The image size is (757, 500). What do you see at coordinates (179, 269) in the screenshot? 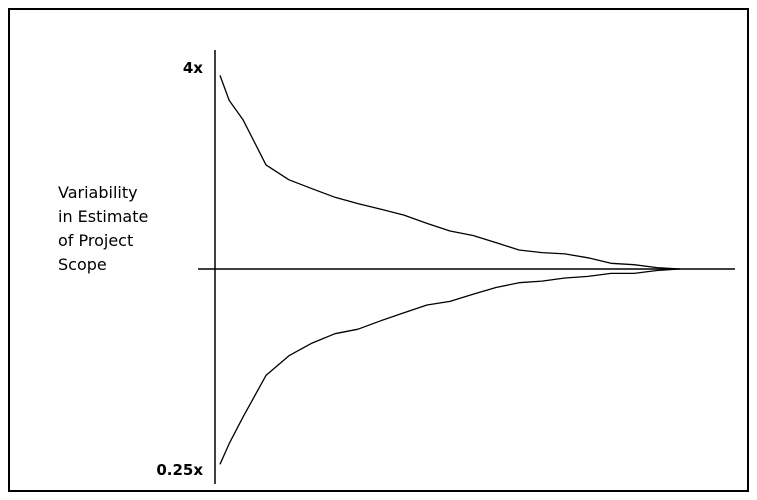
I see `y-tick-labels: 4x 0.25x` at bounding box center [179, 269].